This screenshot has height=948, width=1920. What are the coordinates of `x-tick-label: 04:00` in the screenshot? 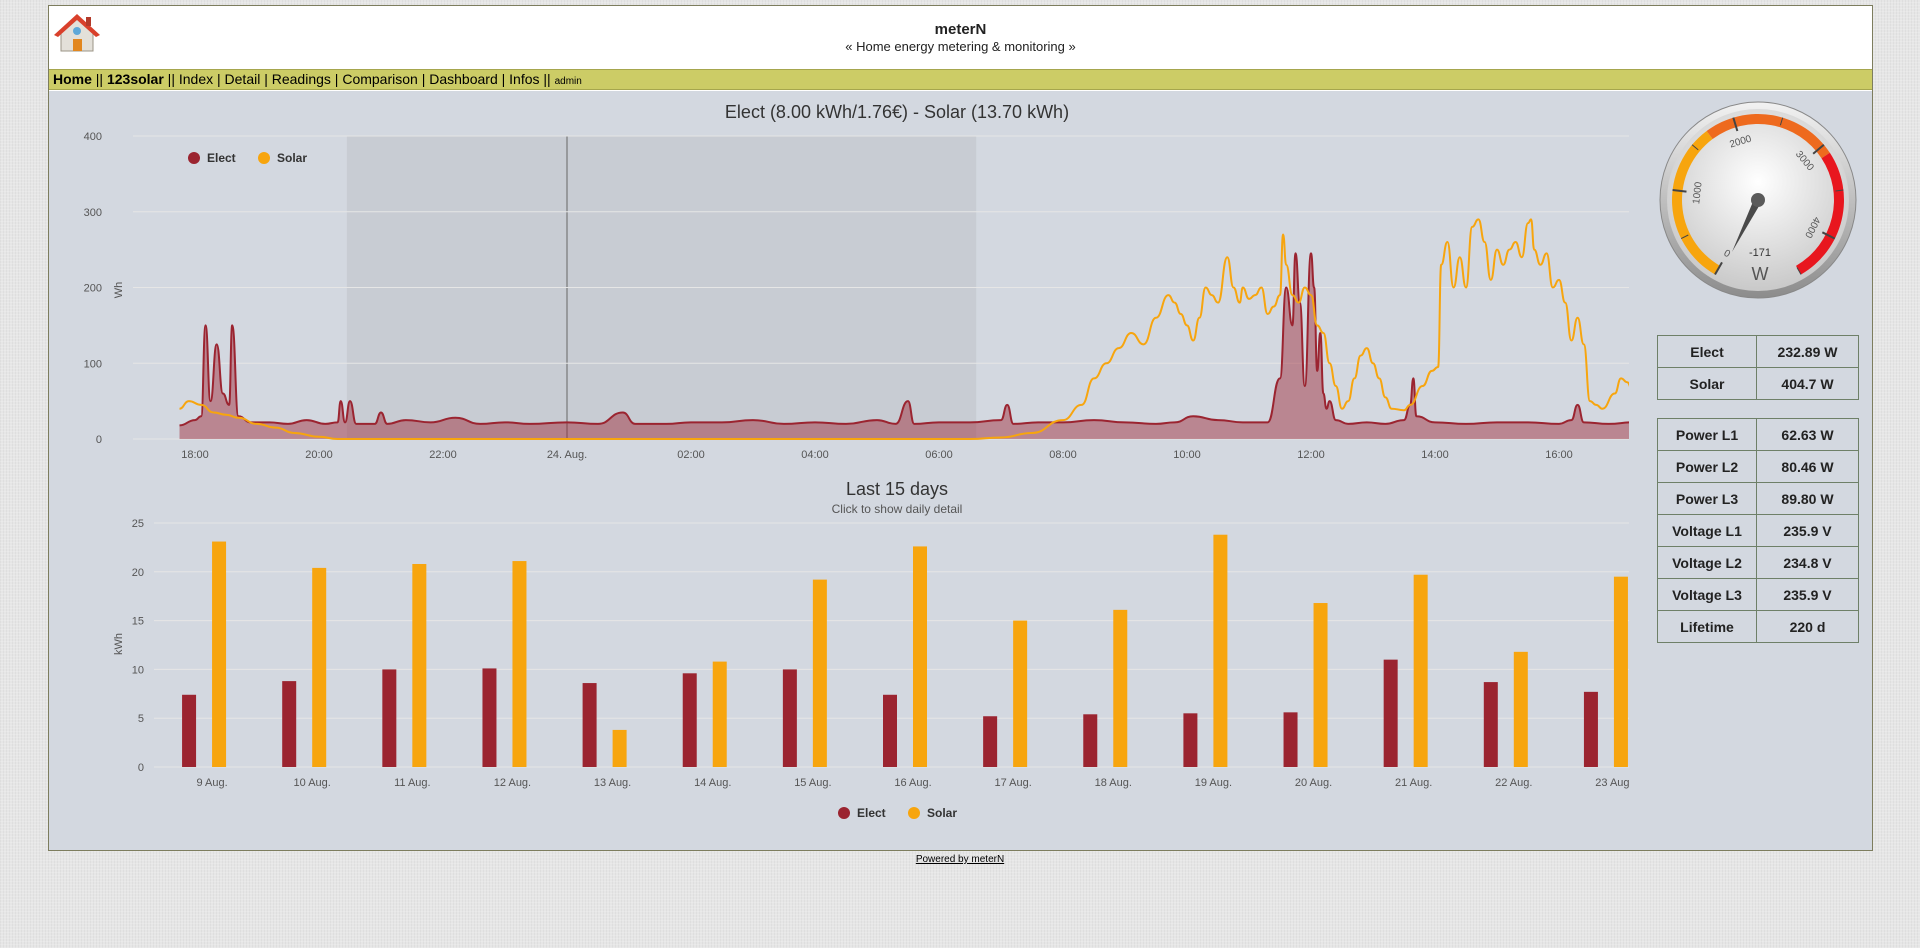 It's located at (815, 455).